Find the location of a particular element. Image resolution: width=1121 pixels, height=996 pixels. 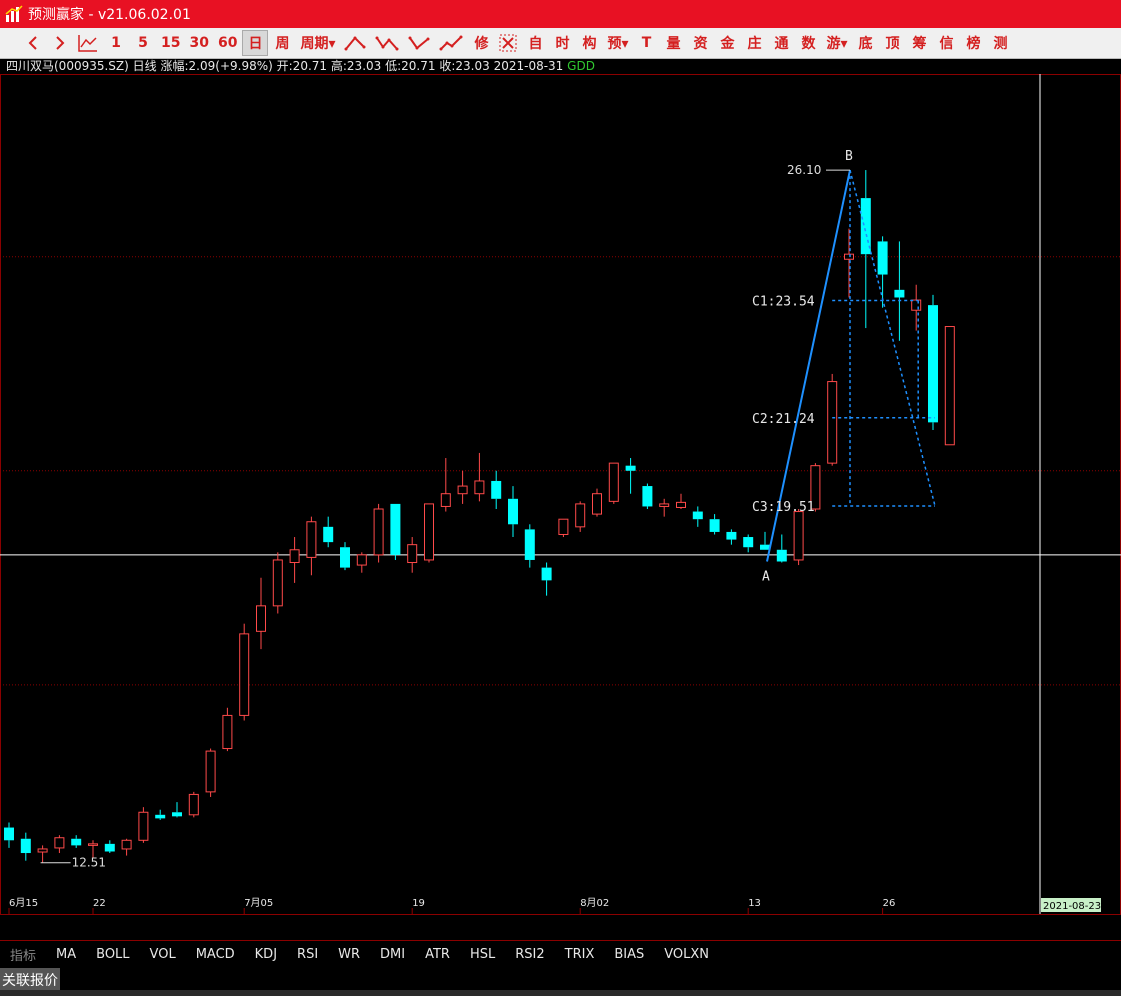

info-button-label: 信 is located at coordinates (946, 44).